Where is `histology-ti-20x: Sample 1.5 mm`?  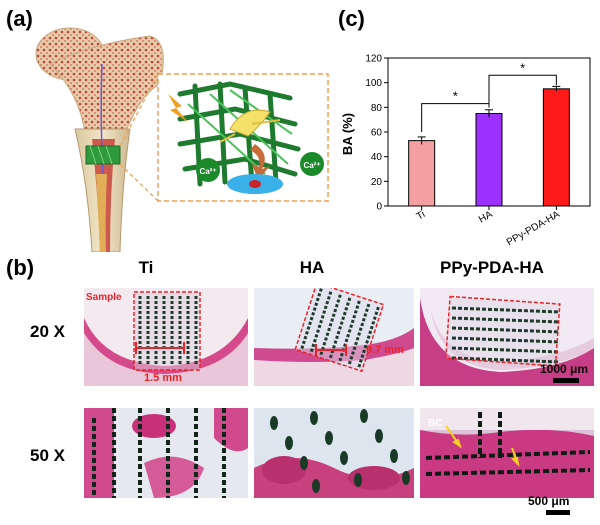
histology-ti-20x: Sample 1.5 mm is located at coordinates (166, 337).